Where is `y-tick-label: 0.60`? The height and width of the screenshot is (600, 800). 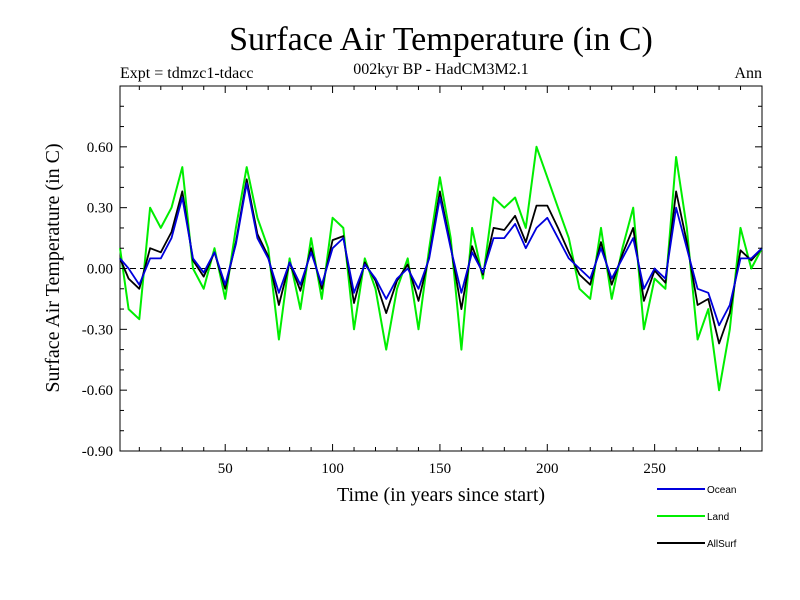 y-tick-label: 0.60 is located at coordinates (100, 148).